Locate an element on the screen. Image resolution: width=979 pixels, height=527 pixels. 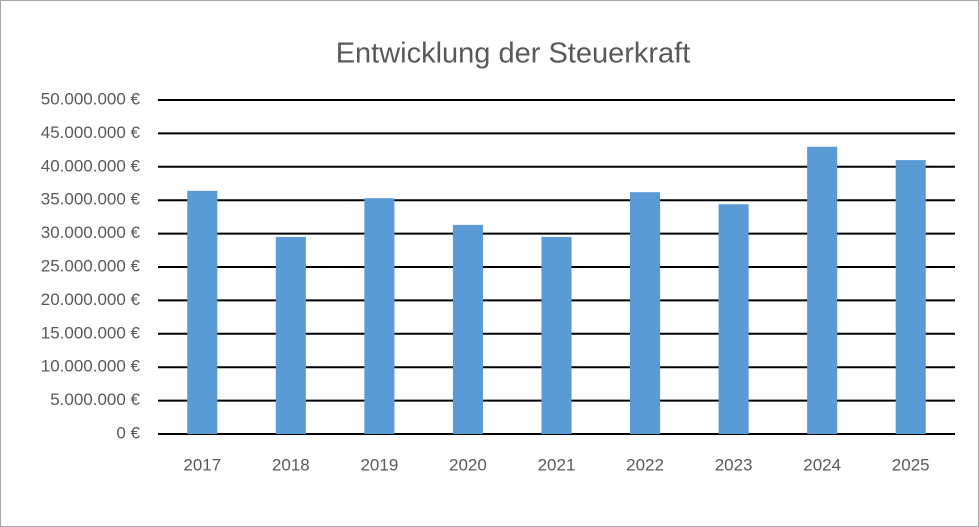
x-tick-label: 2025 is located at coordinates (911, 464).